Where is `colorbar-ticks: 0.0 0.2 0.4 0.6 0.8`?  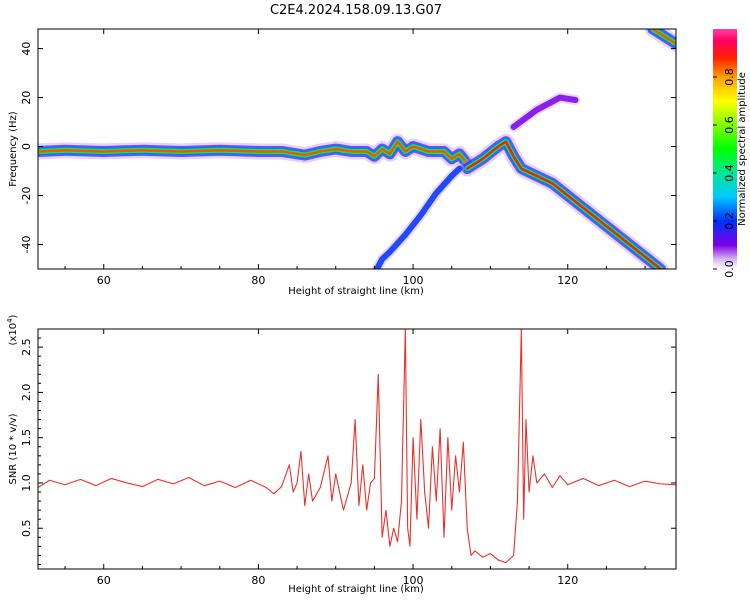 colorbar-ticks: 0.0 0.2 0.4 0.6 0.8 is located at coordinates (724, 173).